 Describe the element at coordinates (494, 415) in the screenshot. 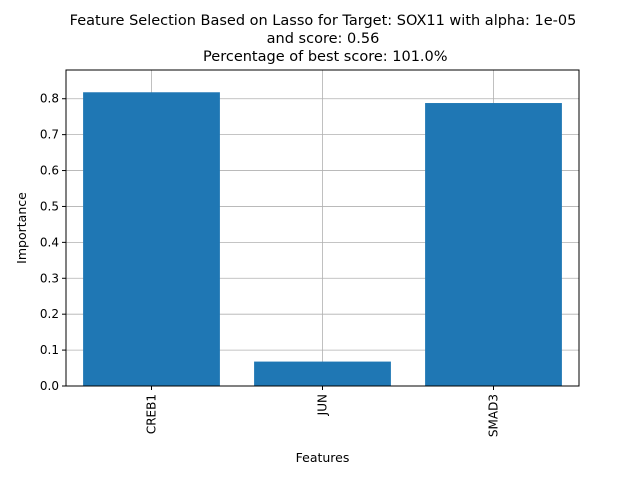

I see `x-tick-label: SMAD3` at that location.